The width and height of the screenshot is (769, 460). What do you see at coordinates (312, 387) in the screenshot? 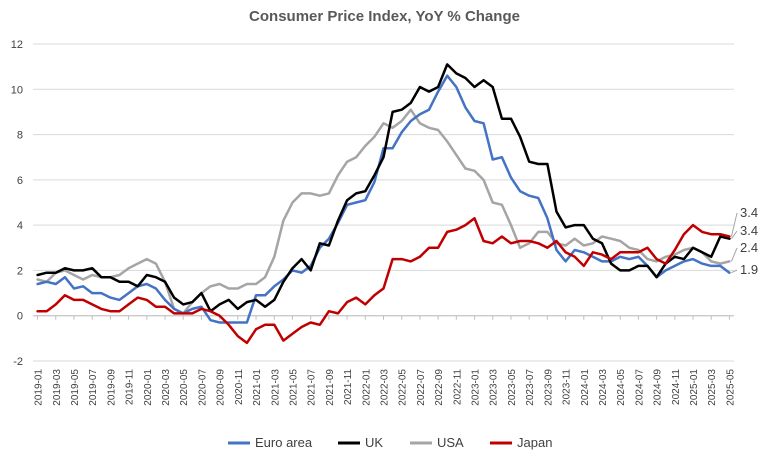
I see `x-tick-label: 2021-07` at bounding box center [312, 387].